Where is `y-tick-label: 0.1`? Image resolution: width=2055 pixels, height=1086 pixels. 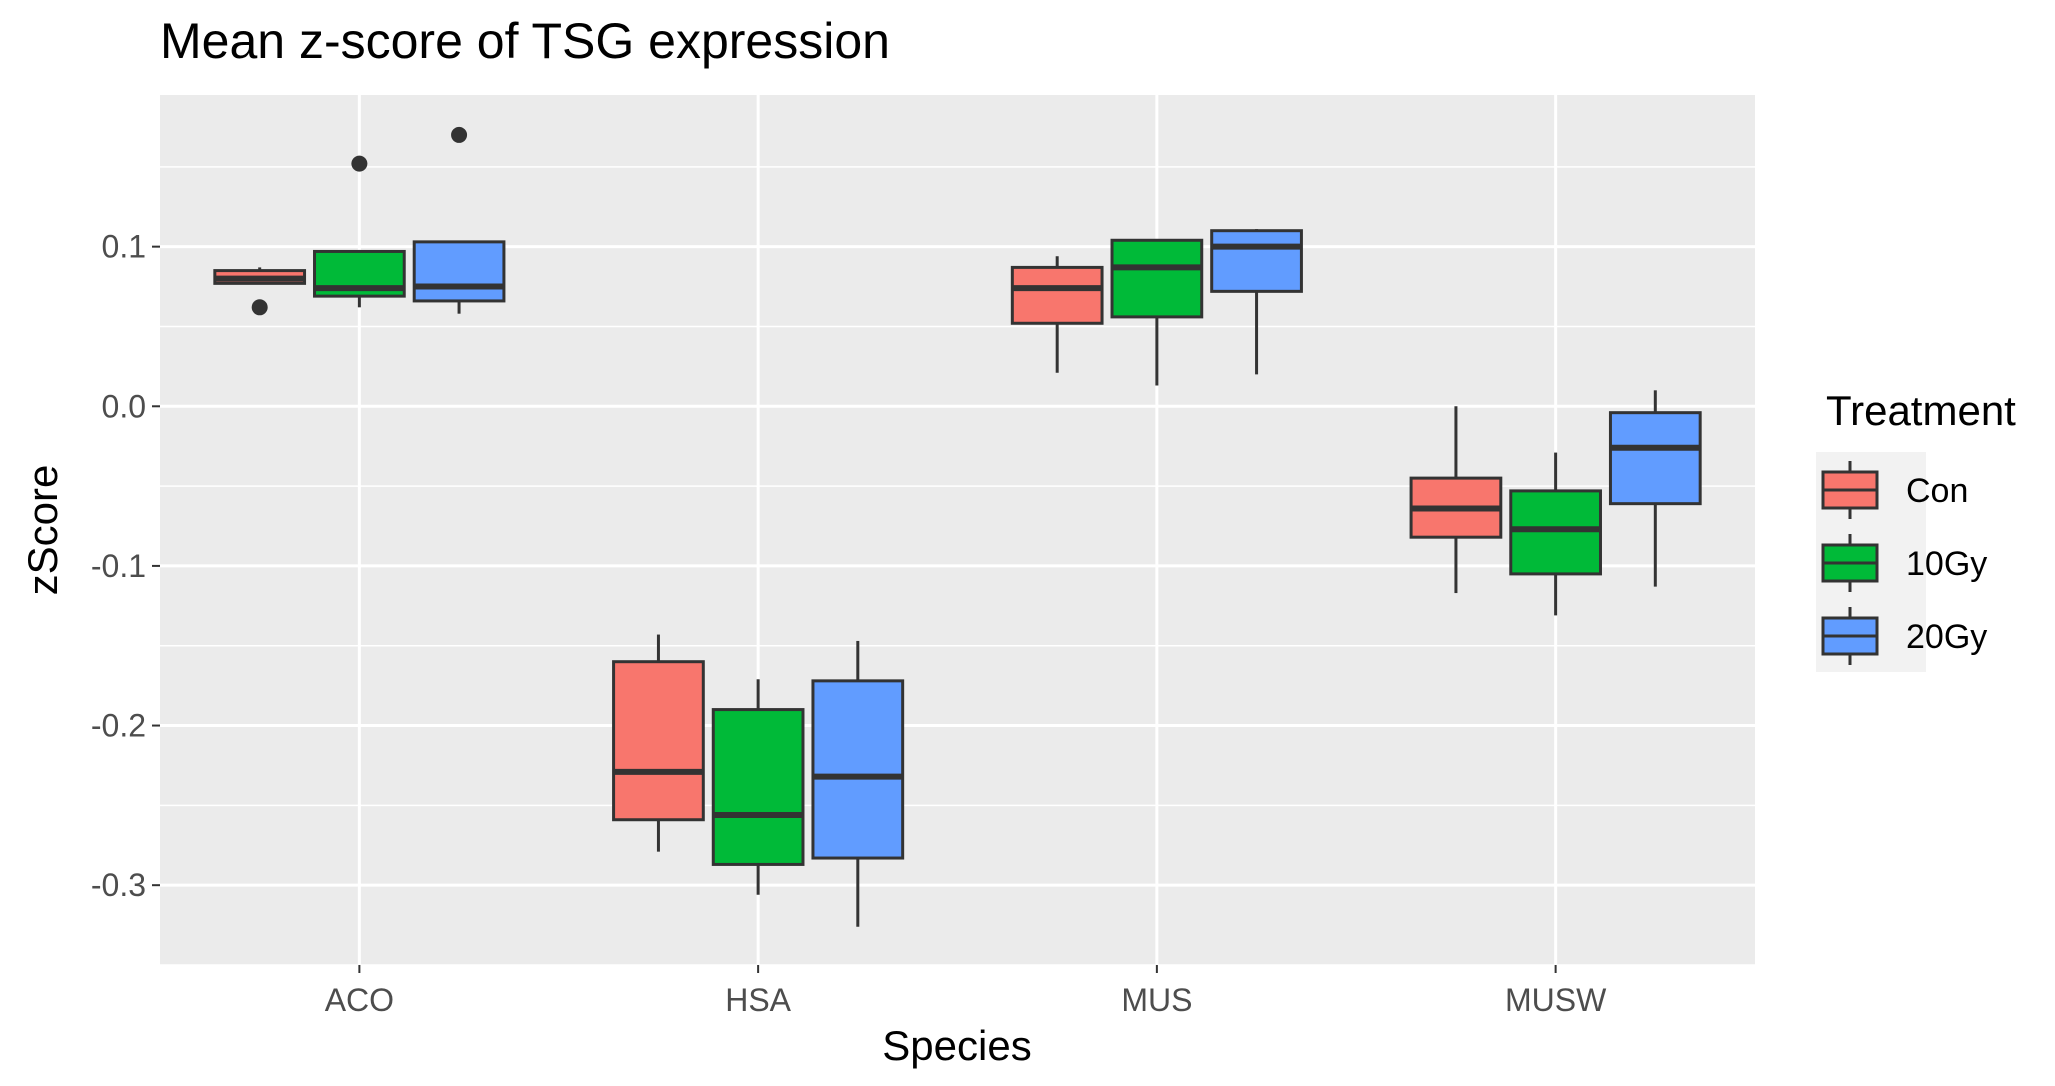 y-tick-label: 0.1 is located at coordinates (124, 247).